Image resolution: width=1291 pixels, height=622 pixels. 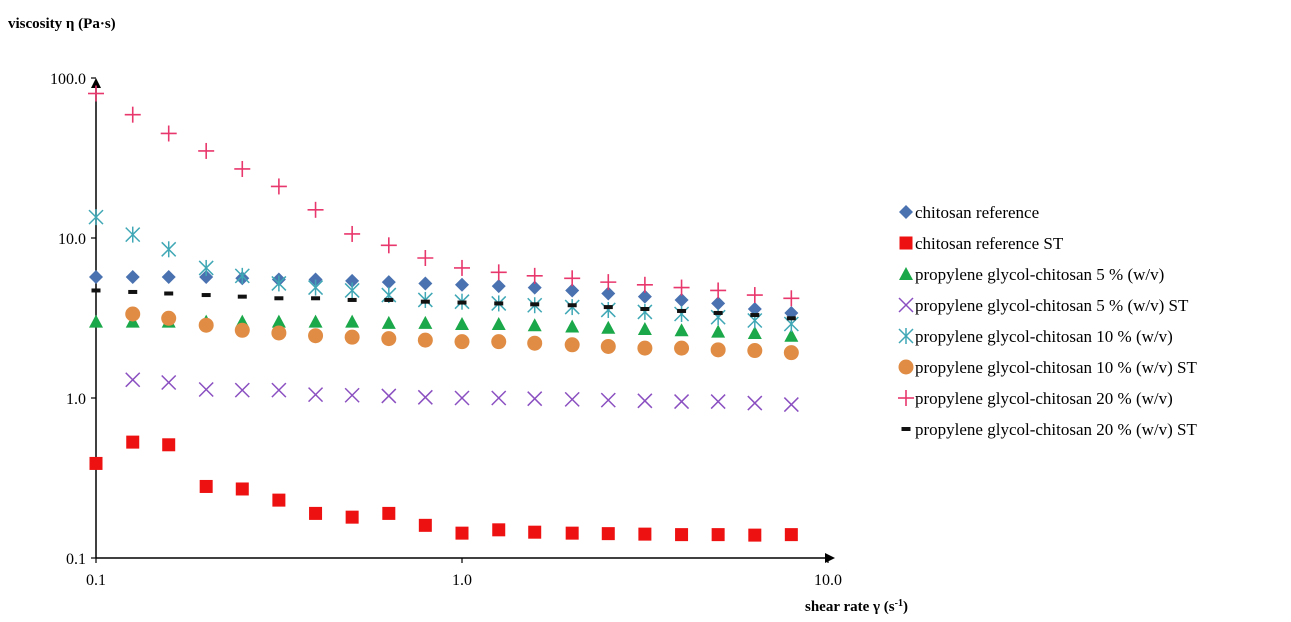 I want to click on legend-item: chitosan reference ST, so click(x=981, y=243).